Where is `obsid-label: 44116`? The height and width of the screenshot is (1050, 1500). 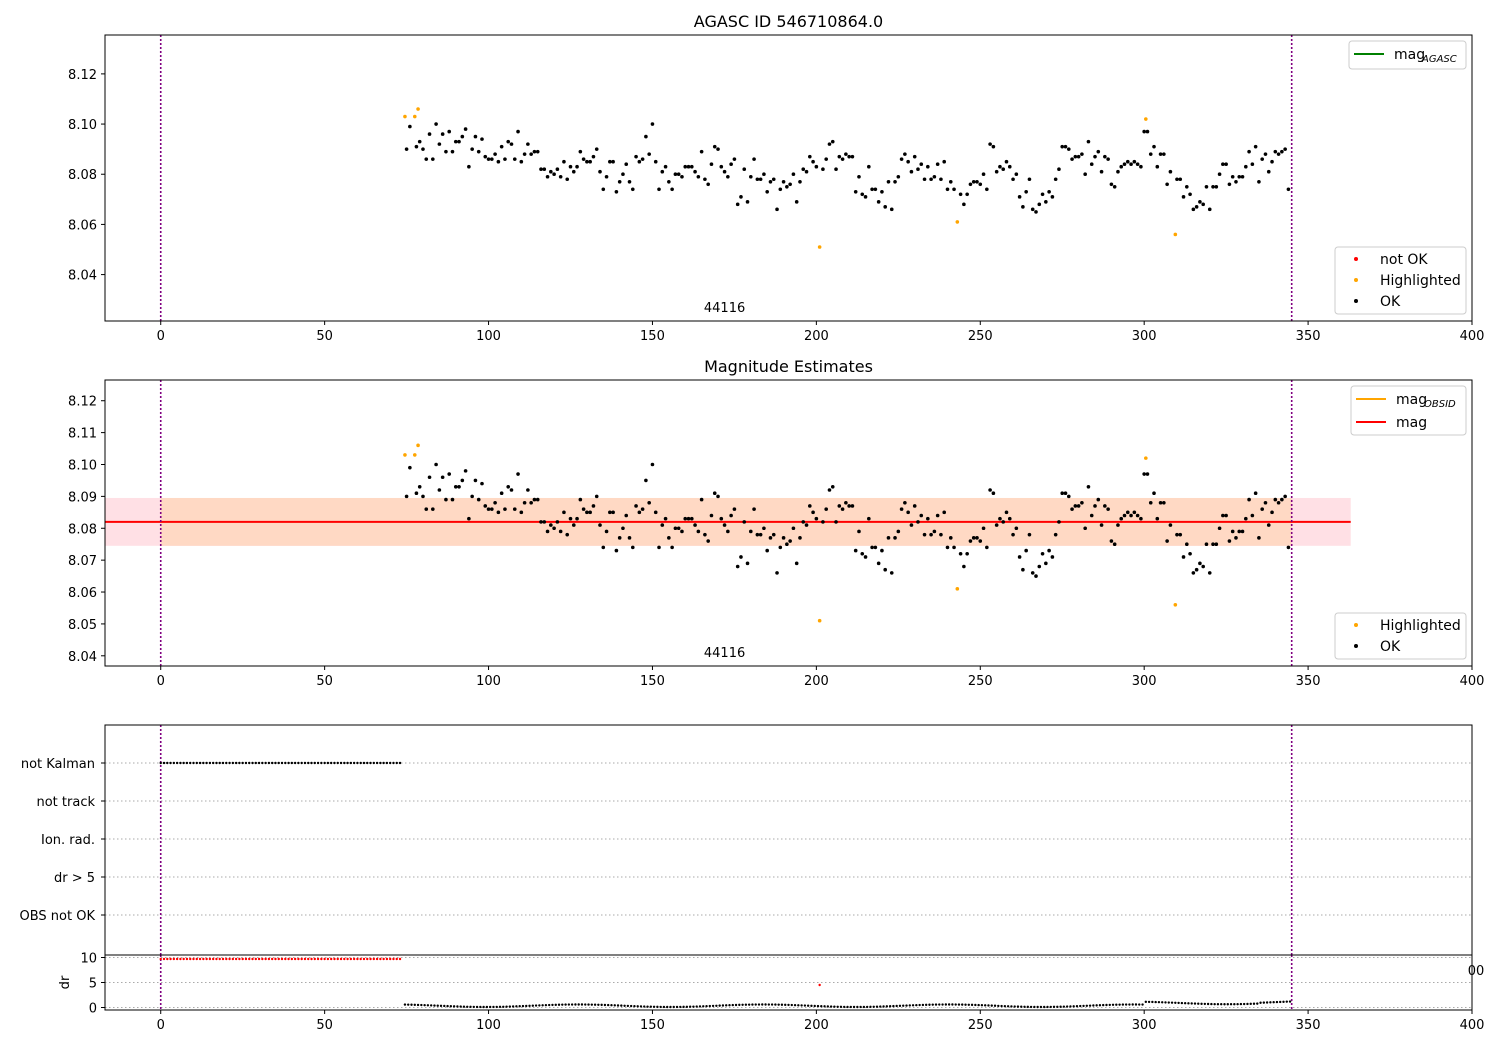
obsid-label: 44116 is located at coordinates (724, 653).